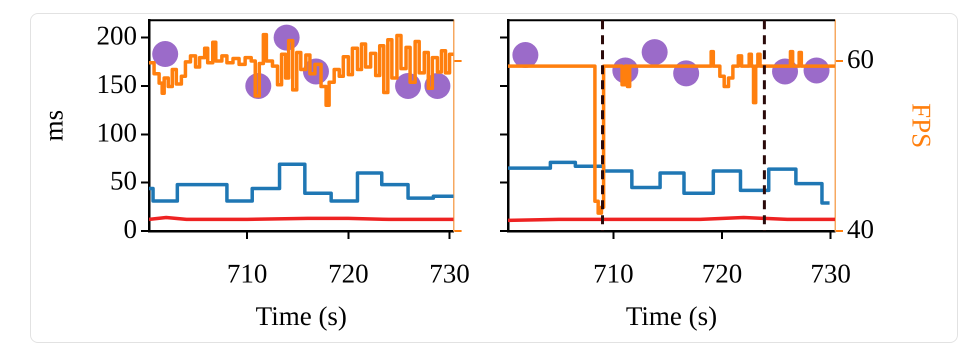 This screenshot has width=965, height=358. What do you see at coordinates (53, 126) in the screenshot?
I see `y-axis-title: ms` at bounding box center [53, 126].